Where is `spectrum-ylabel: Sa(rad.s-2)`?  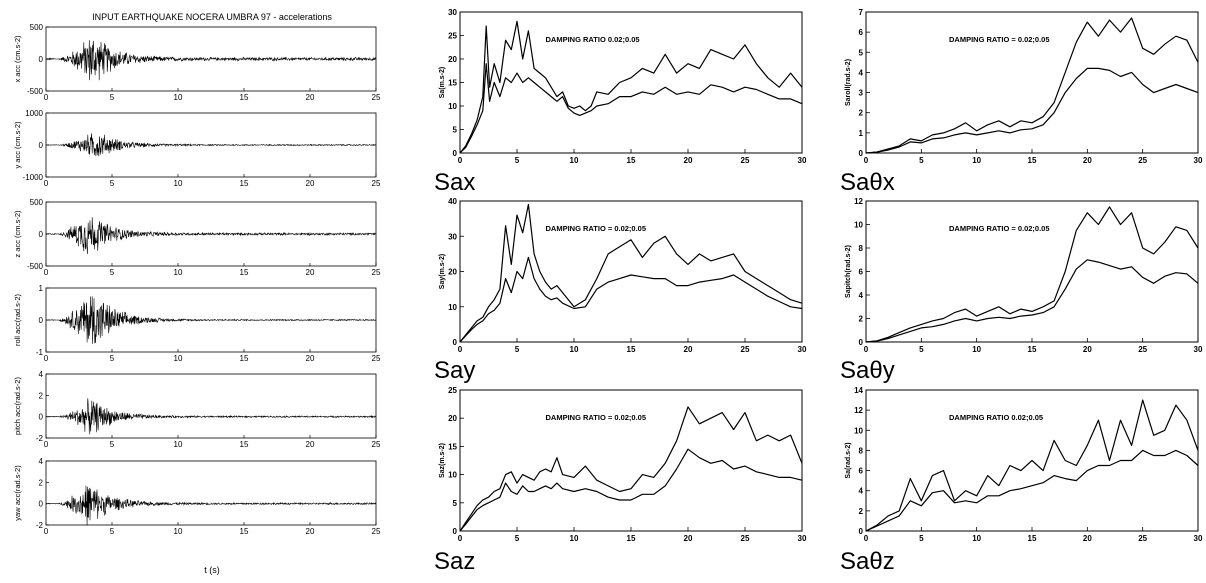
spectrum-ylabel: Sa(rad.s-2) is located at coordinates (848, 460).